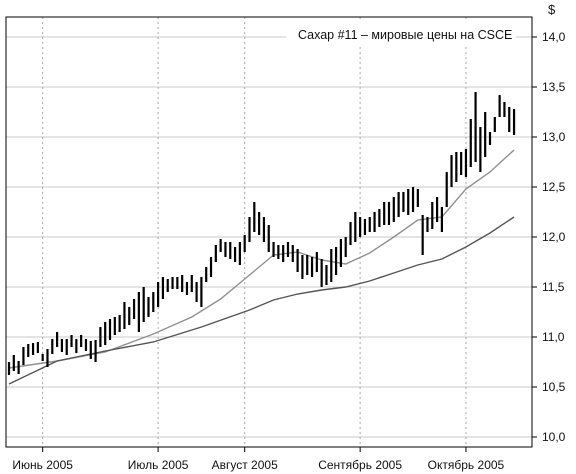 Image resolution: width=576 pixels, height=474 pixels. I want to click on y-tick-label: 12,0, so click(554, 237).